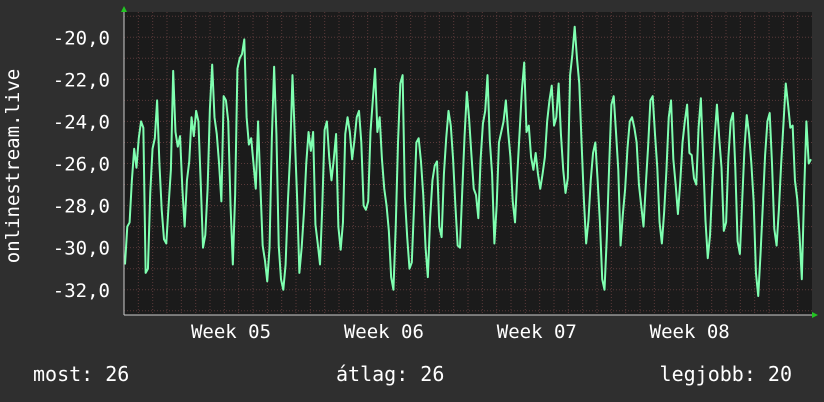 This screenshot has height=402, width=824. What do you see at coordinates (537, 332) in the screenshot?
I see `x-tick-label: Week 07` at bounding box center [537, 332].